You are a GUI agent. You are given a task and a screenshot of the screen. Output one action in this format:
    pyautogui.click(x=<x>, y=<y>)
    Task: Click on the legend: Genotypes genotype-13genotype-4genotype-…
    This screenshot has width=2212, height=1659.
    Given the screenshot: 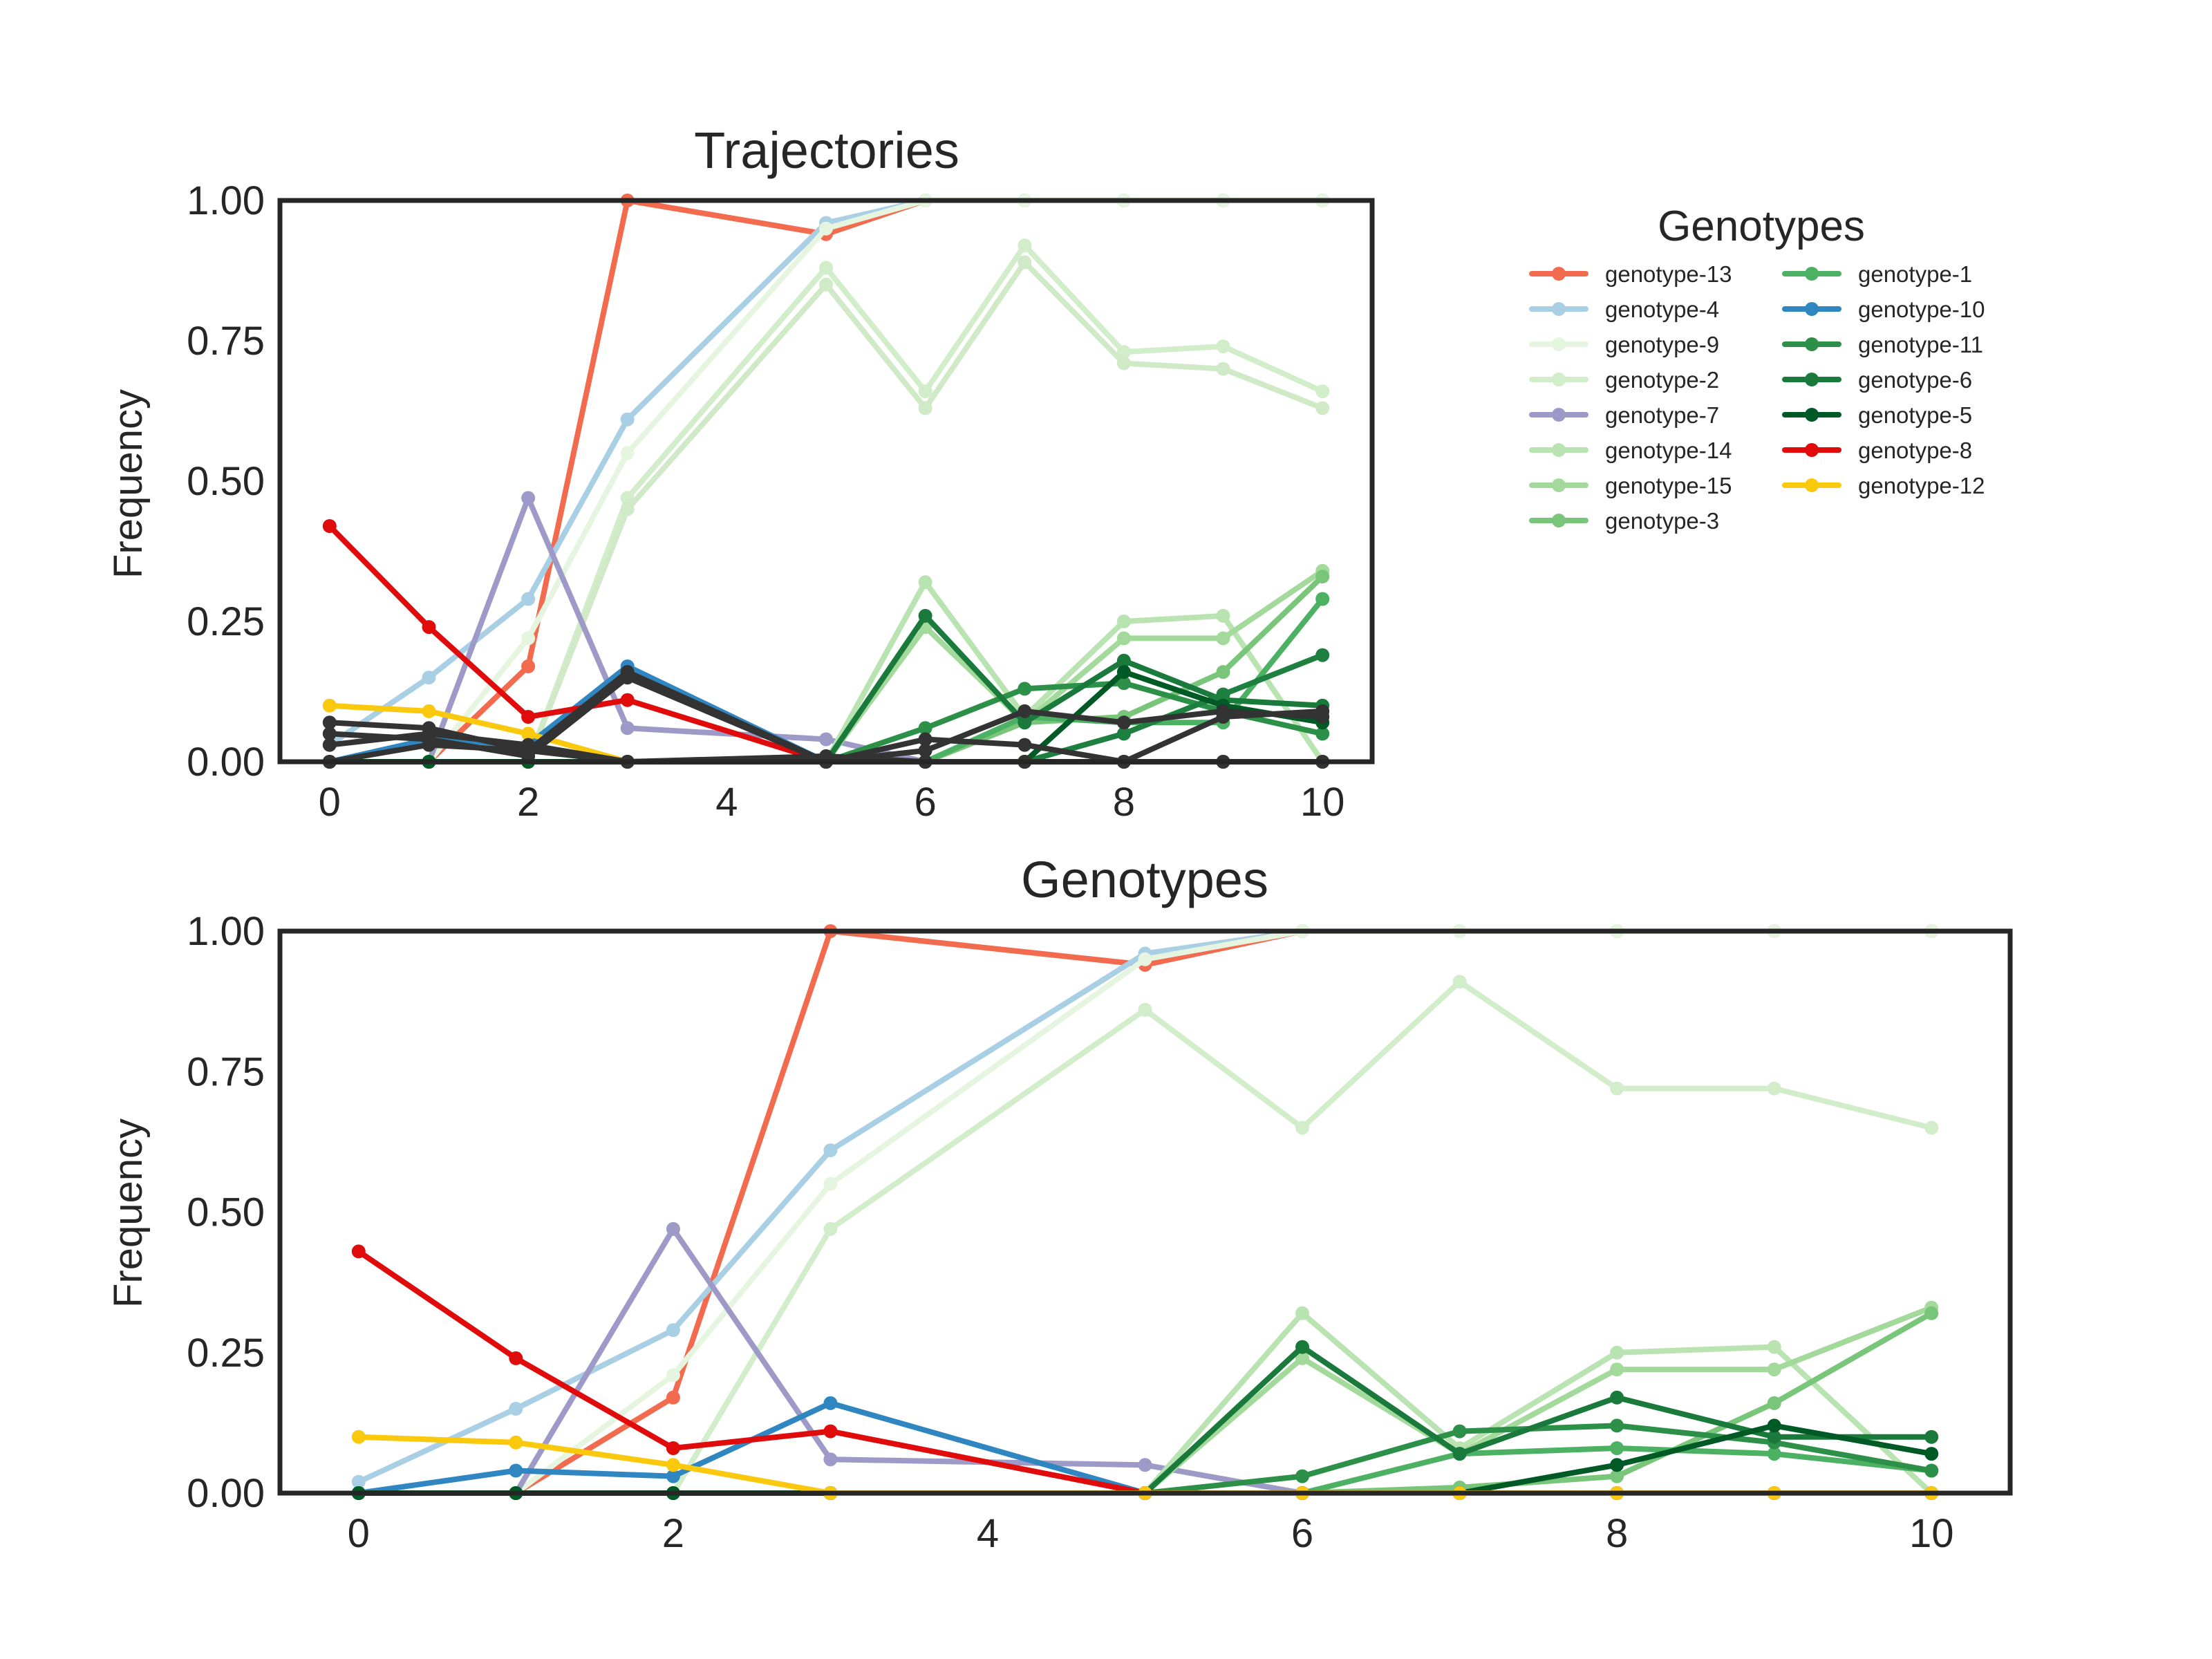 What is the action you would take?
    pyautogui.click(x=1757, y=368)
    